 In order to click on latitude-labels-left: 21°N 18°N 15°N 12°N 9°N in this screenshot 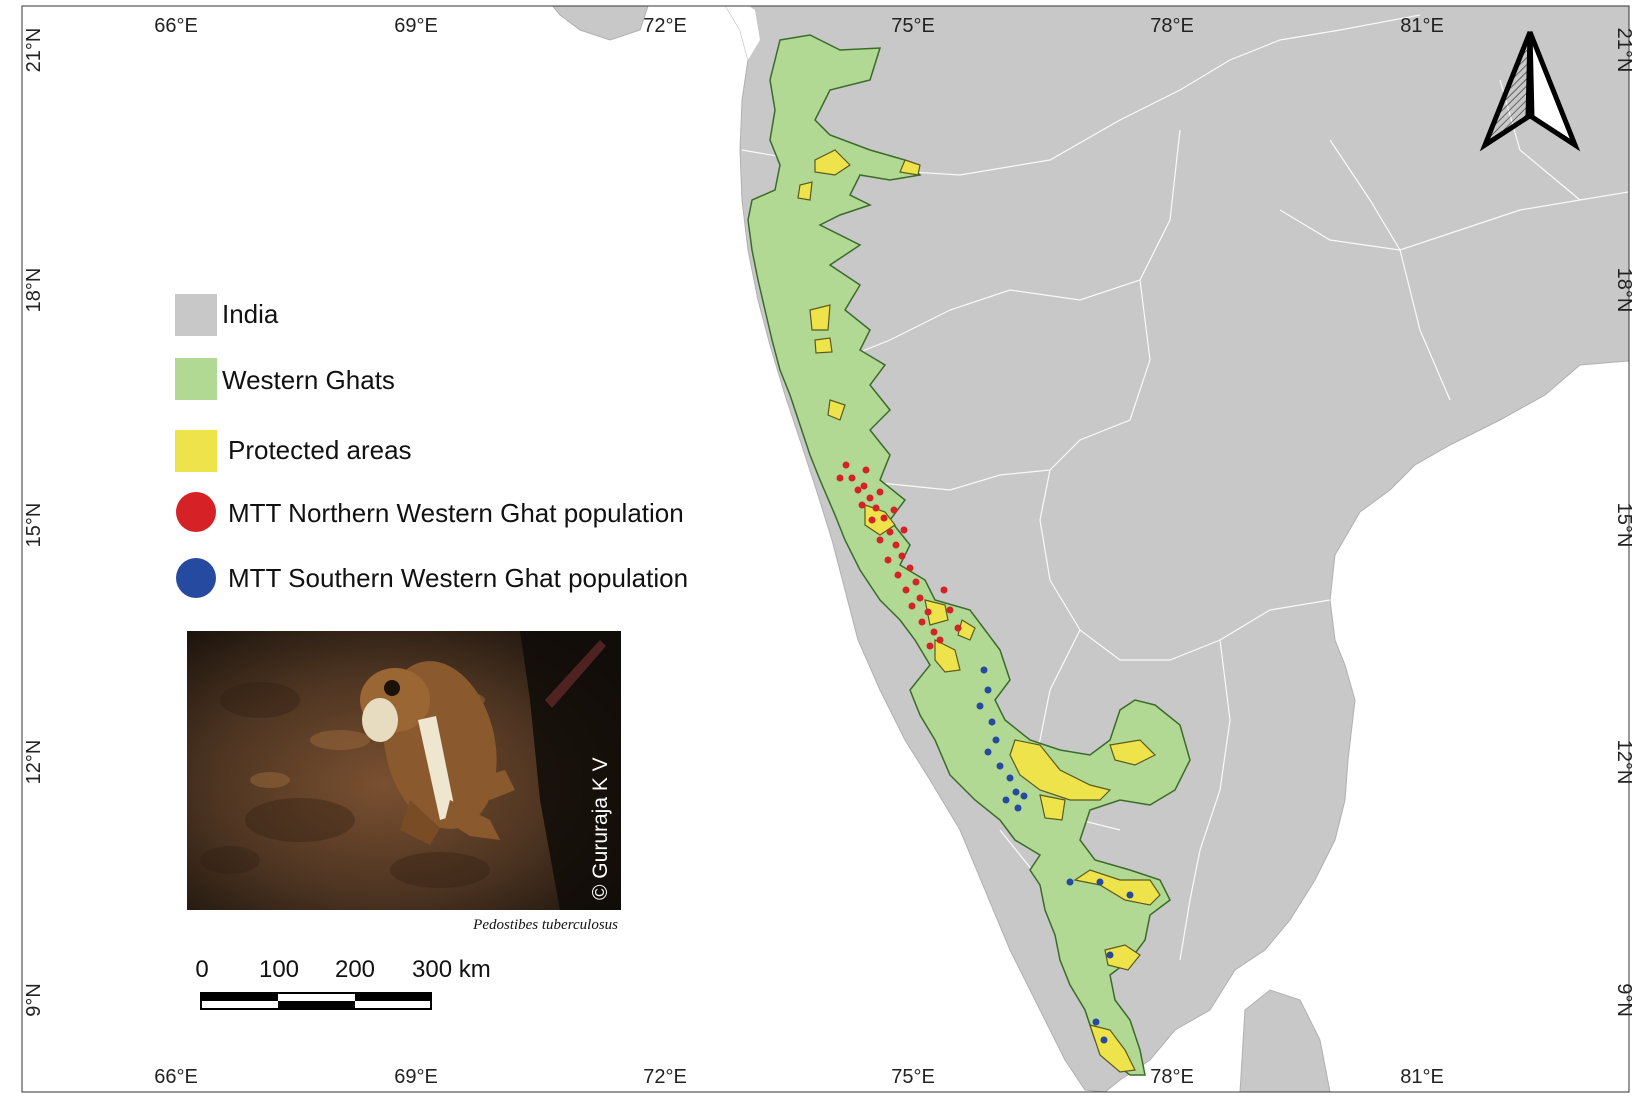, I will do `click(34, 522)`.